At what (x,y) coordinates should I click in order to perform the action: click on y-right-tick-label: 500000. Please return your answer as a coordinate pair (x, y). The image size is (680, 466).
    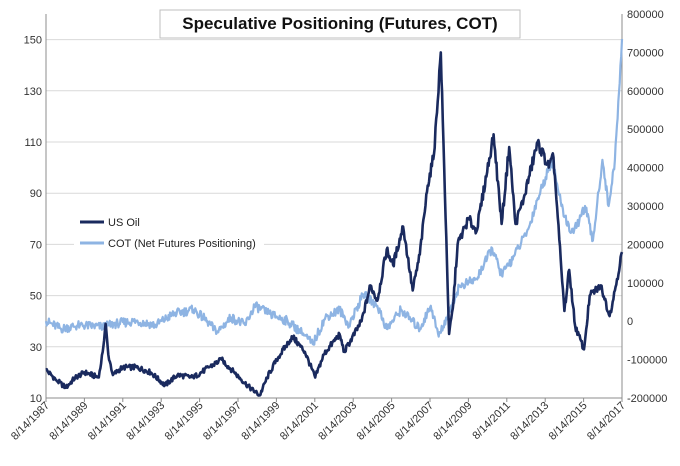
    Looking at the image, I should click on (645, 130).